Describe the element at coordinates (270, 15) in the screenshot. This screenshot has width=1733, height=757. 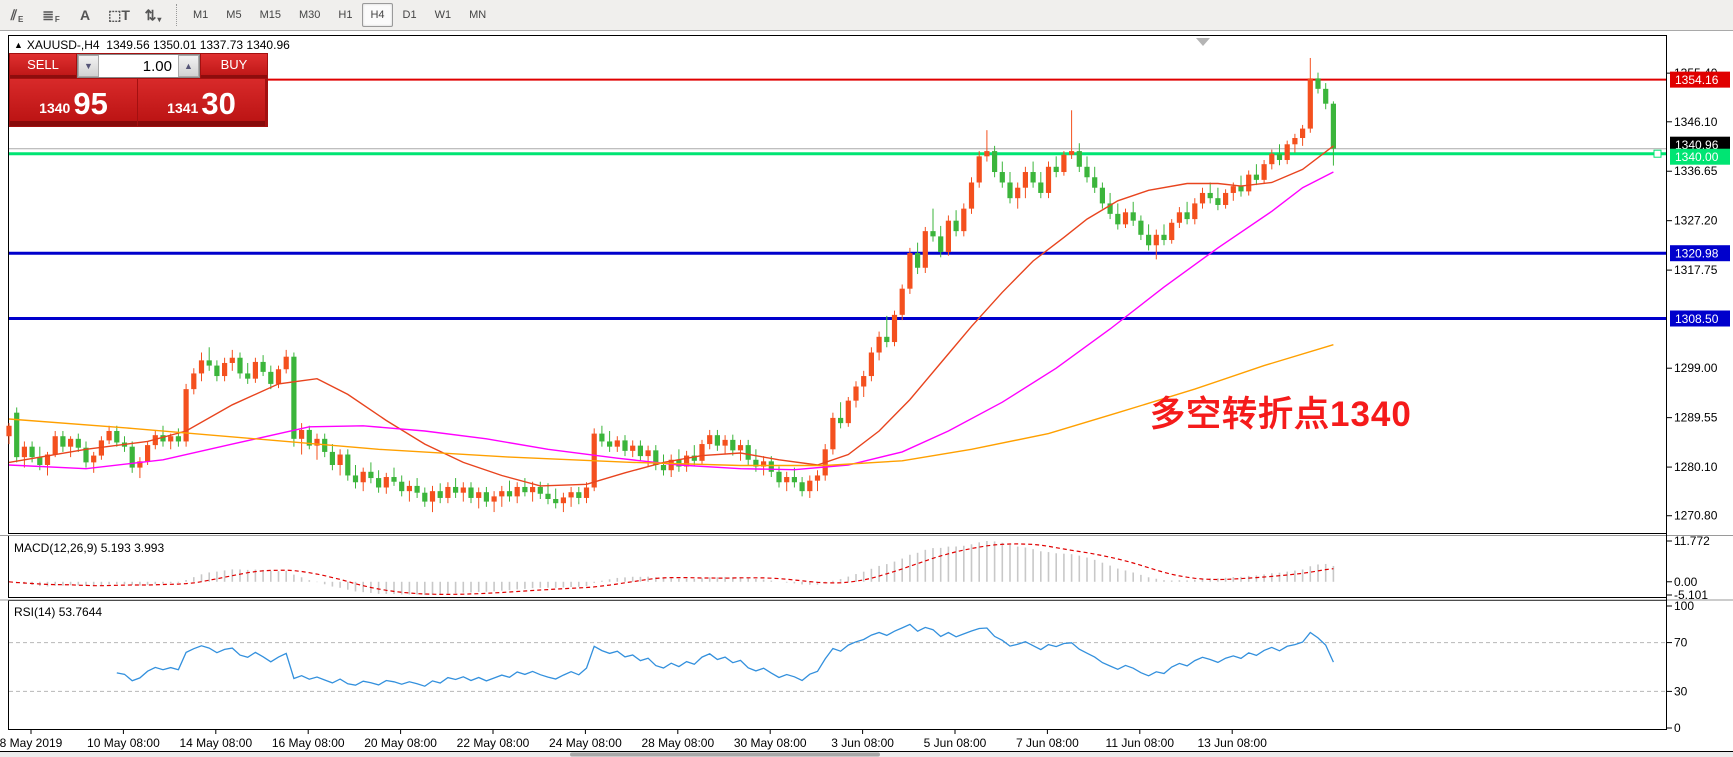
I see `timeframe-M15: M15` at that location.